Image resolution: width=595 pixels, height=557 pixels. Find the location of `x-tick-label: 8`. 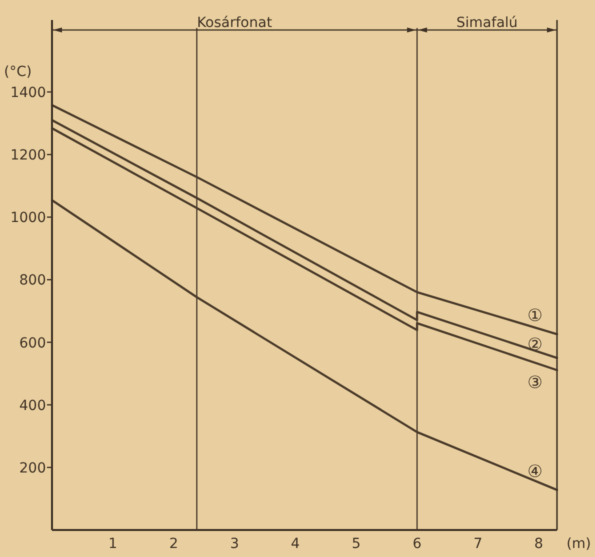

x-tick-label: 8 is located at coordinates (539, 544).